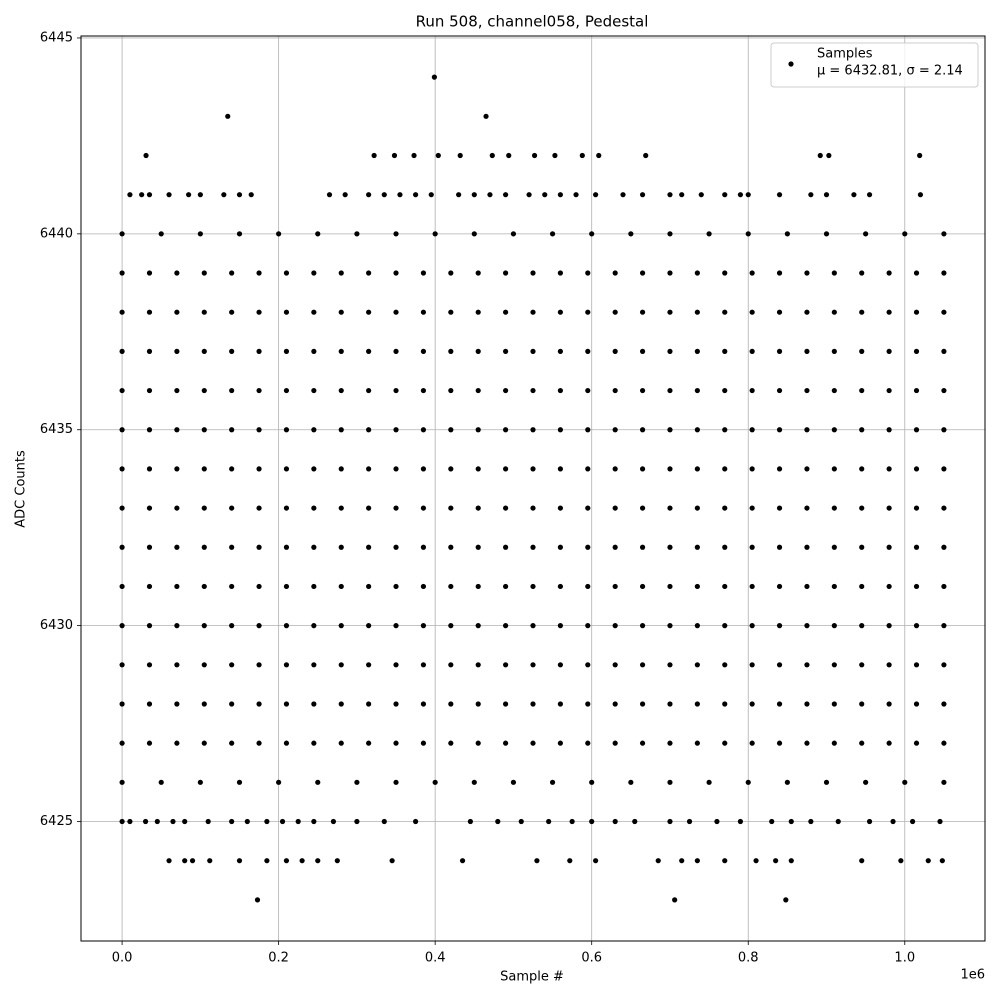 This screenshot has width=1000, height=1000. Describe the element at coordinates (890, 71) in the screenshot. I see `legend-note: μ = 6432.81, σ = 2.14` at that location.